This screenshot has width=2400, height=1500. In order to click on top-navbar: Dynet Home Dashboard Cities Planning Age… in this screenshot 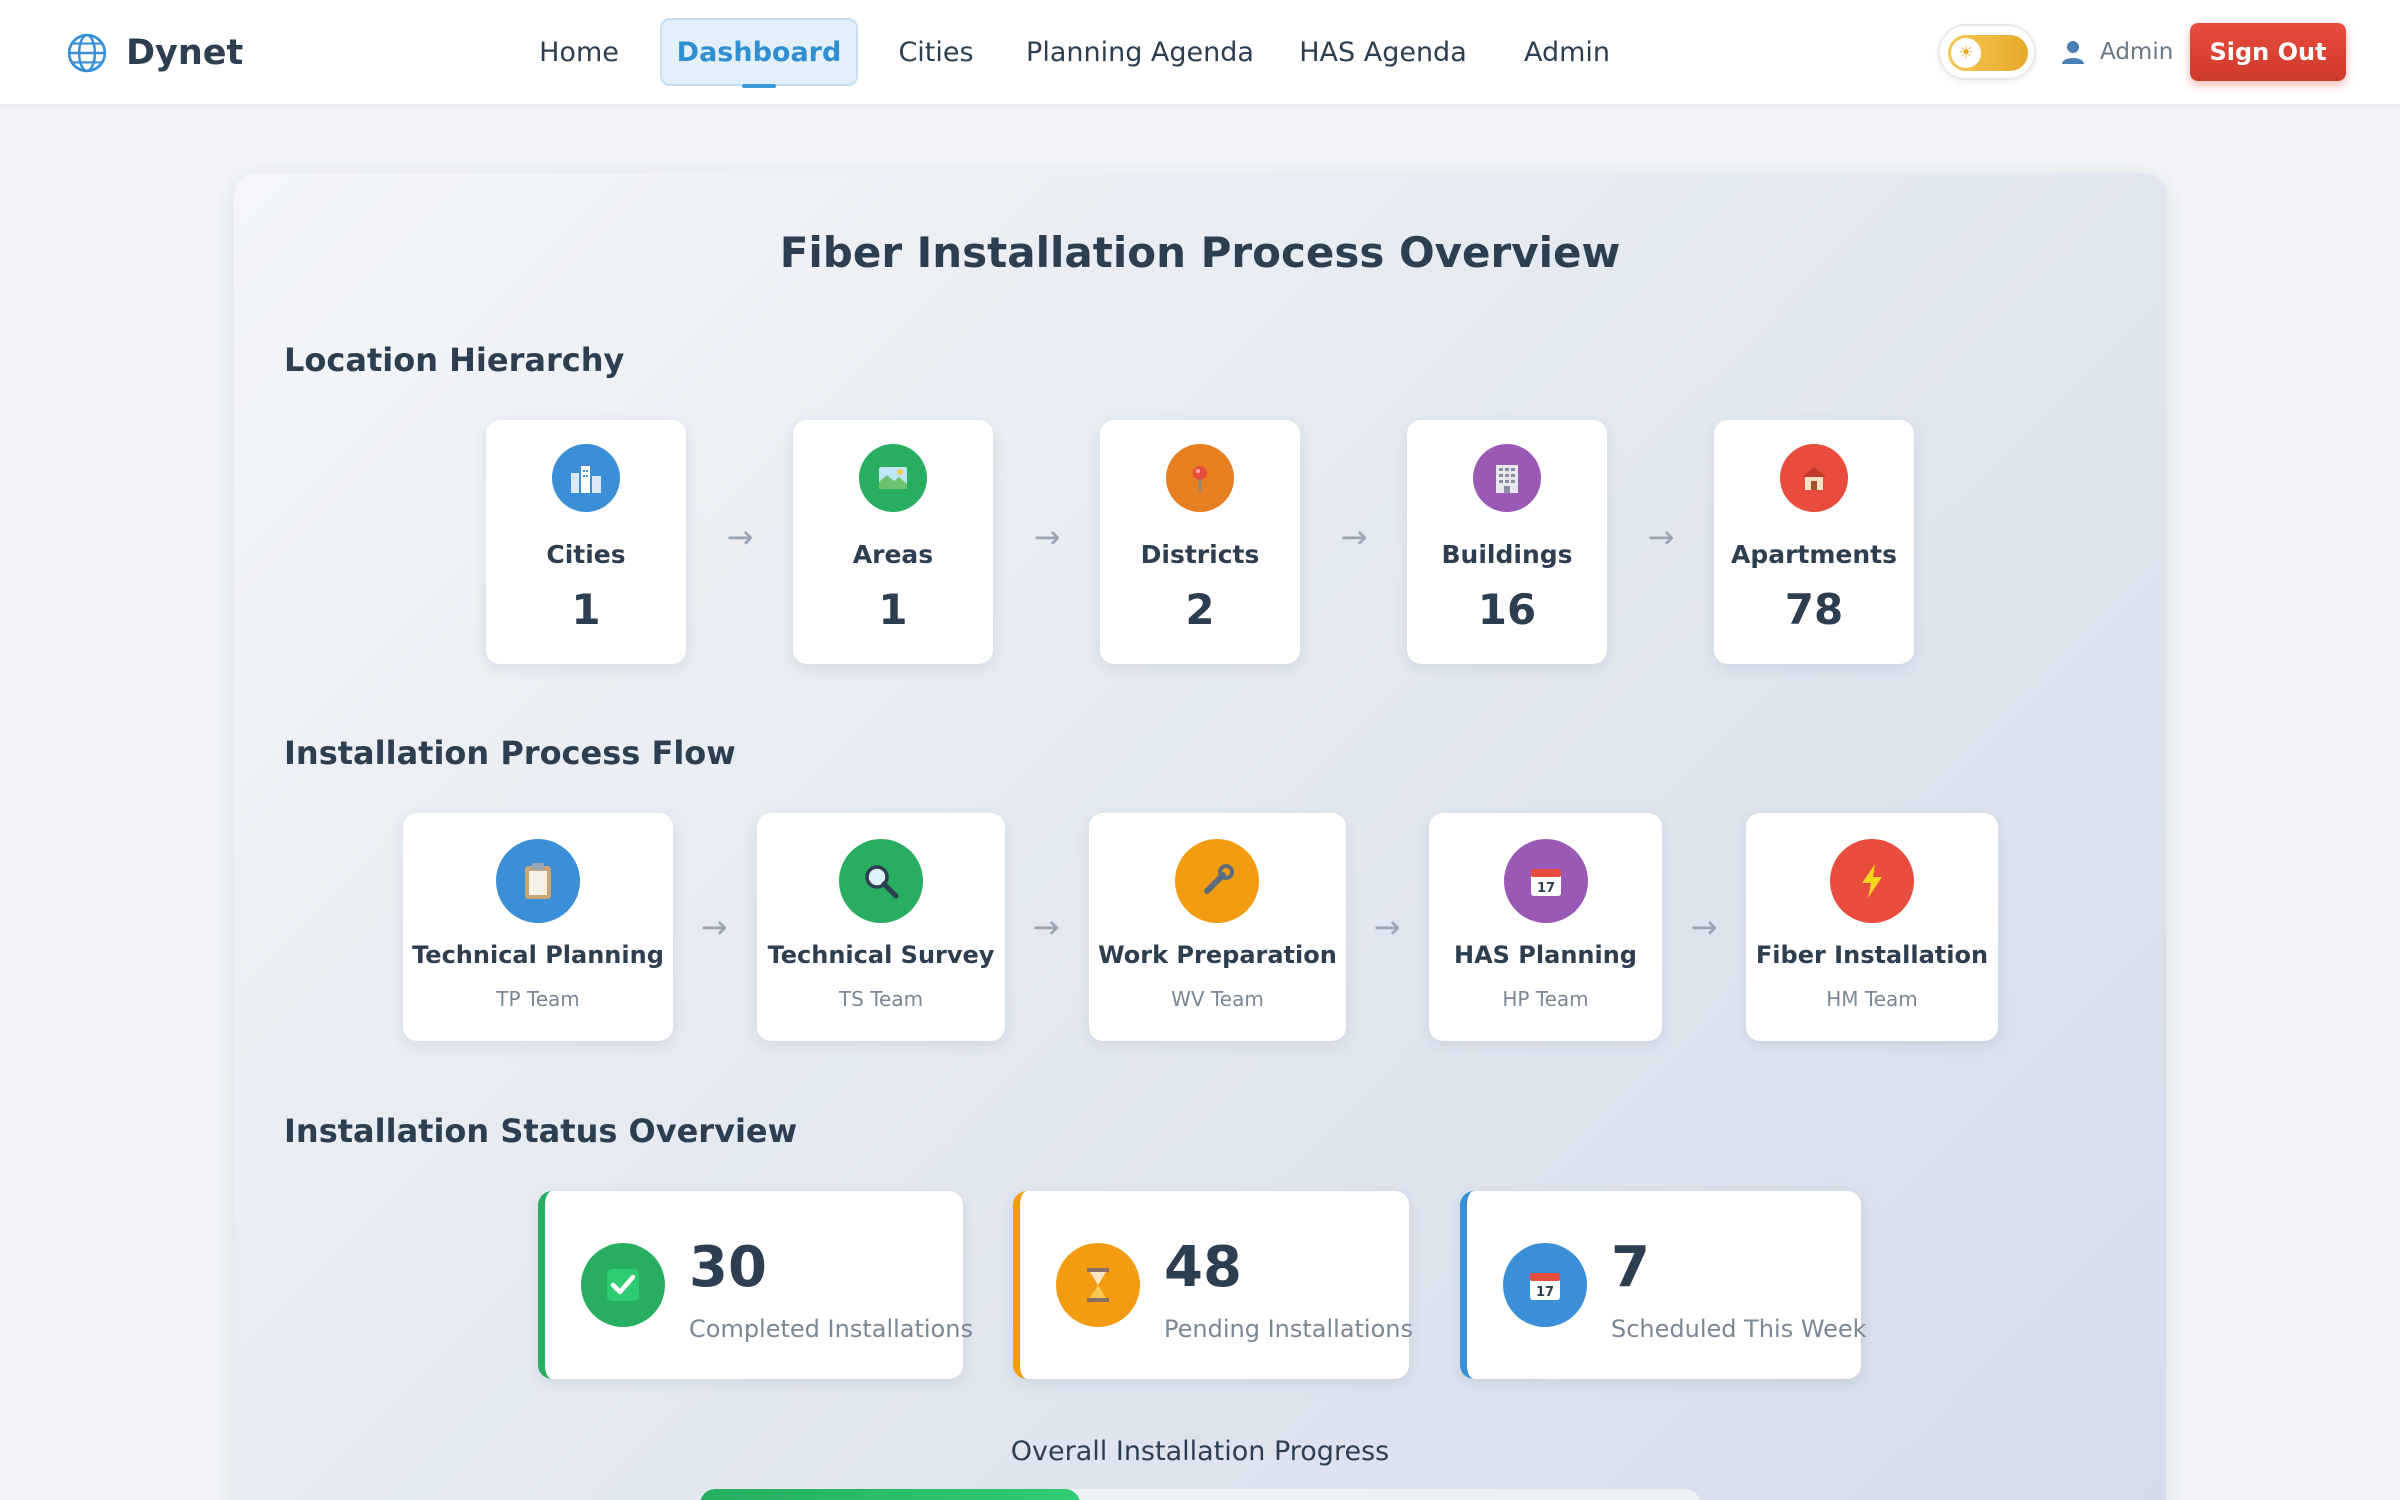, I will do `click(1200, 52)`.